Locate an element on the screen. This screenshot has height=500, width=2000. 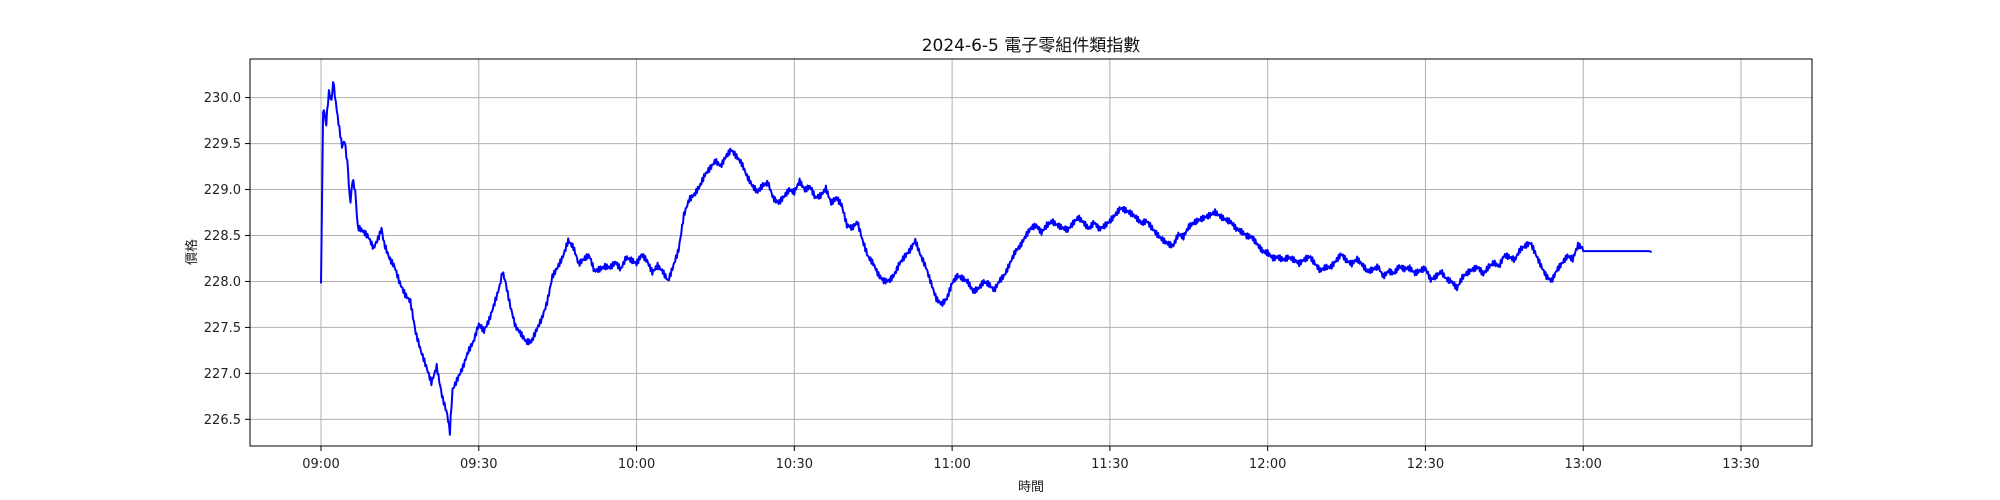
y-tick-label: 228.5 is located at coordinates (222, 236).